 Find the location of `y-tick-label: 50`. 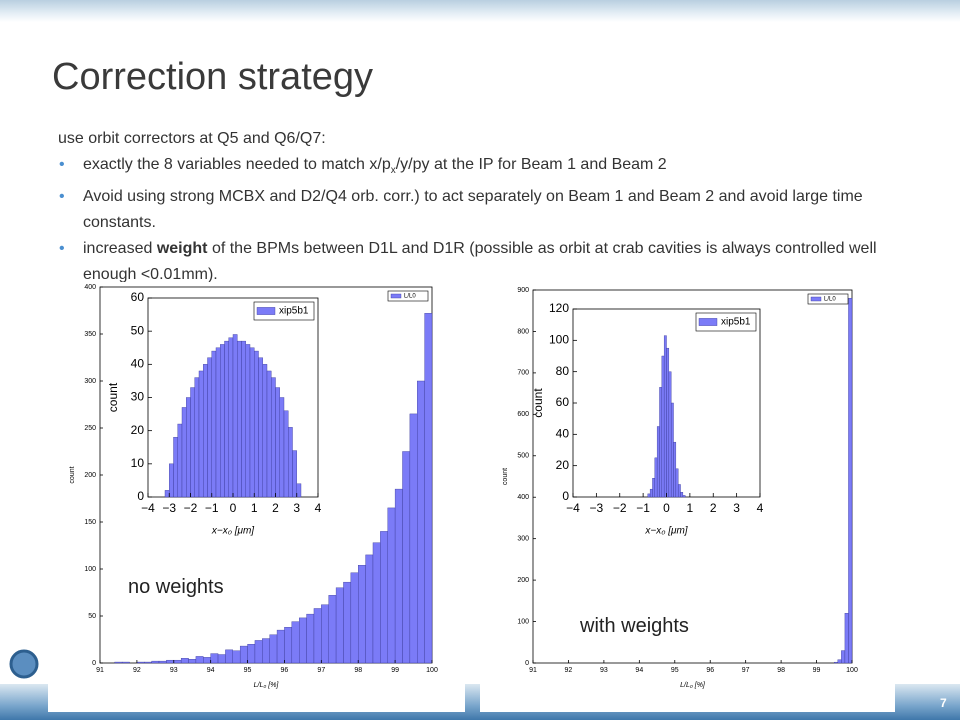

y-tick-label: 50 is located at coordinates (92, 616).